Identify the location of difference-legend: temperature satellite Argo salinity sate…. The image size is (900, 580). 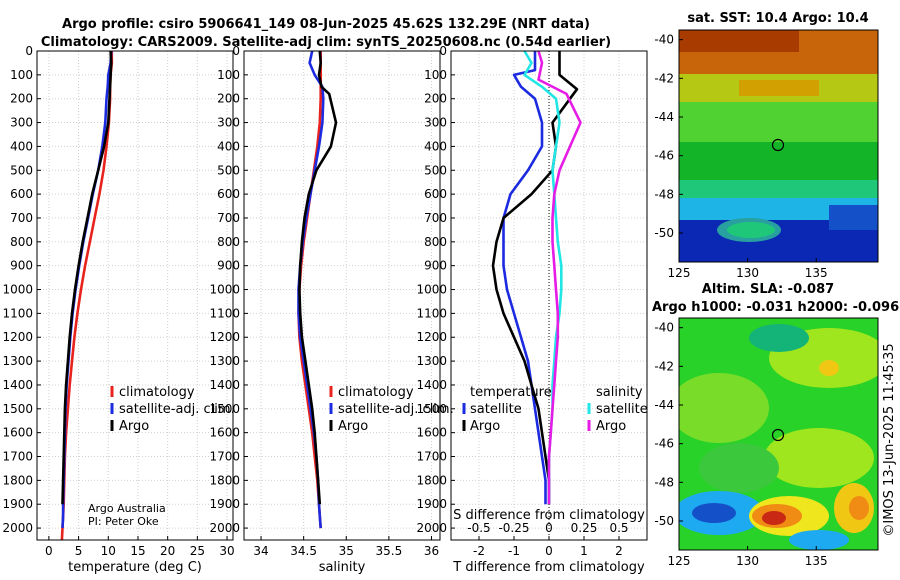
(555, 409).